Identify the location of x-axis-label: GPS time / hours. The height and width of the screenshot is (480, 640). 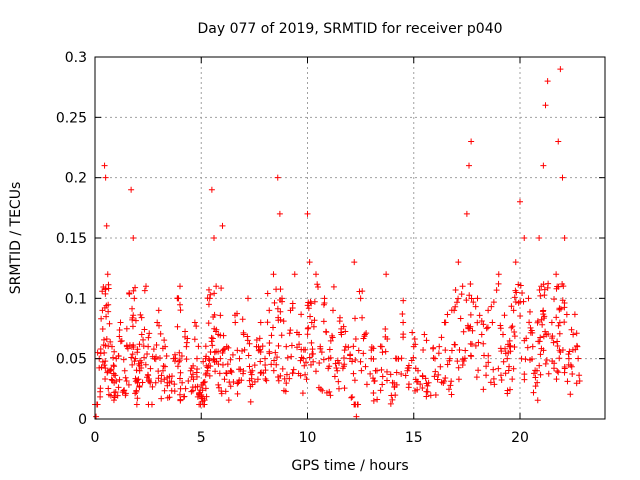
(349, 466).